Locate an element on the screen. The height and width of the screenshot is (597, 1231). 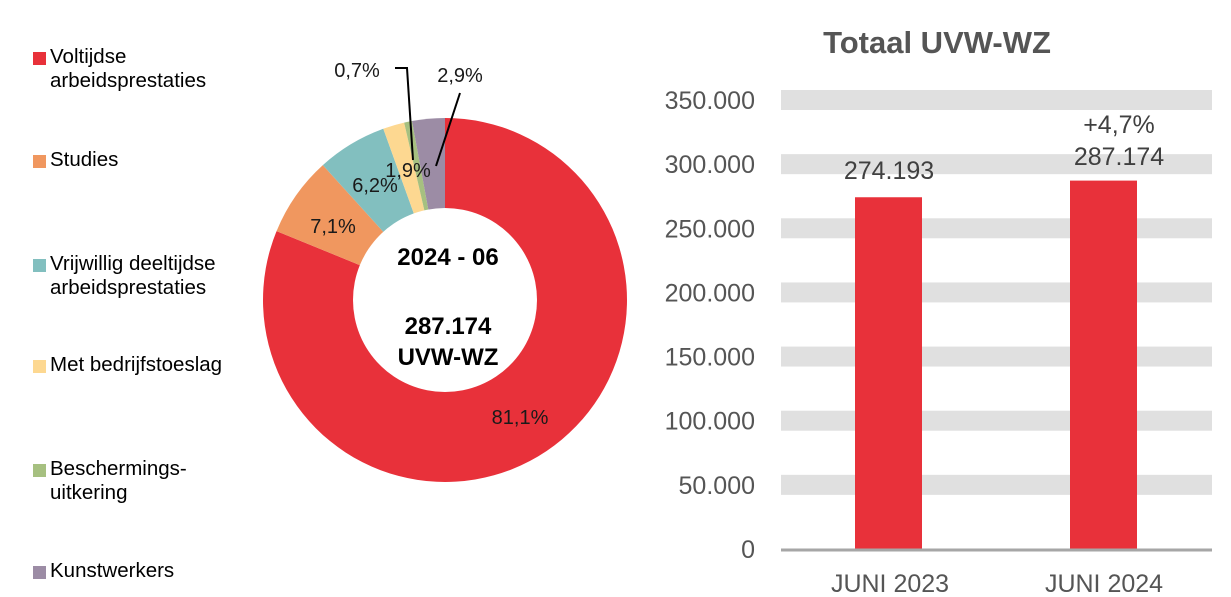
legend-item: Met bedrijfstoeslag is located at coordinates (127, 365).